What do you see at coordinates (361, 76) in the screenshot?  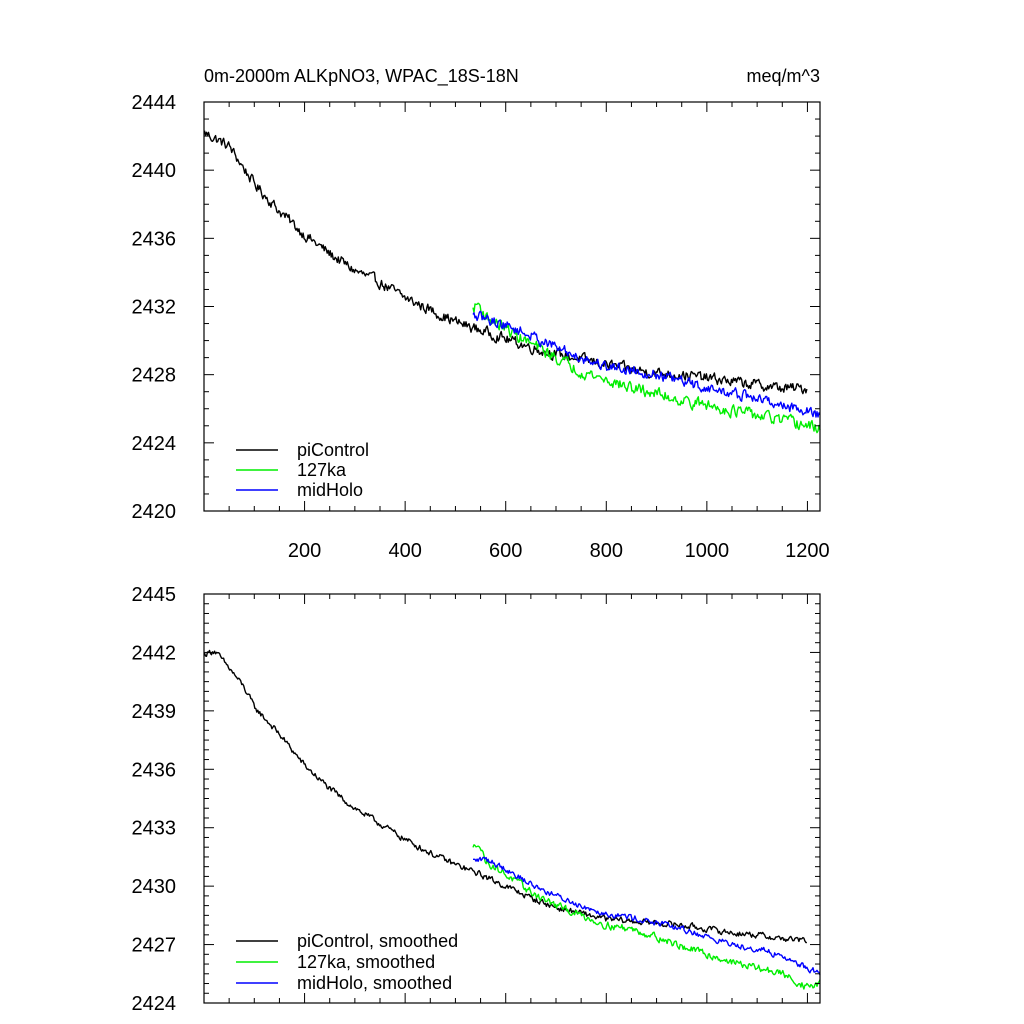 I see `chart-title: 0m-2000m ALKpNO3, WPAC_18S-18N` at bounding box center [361, 76].